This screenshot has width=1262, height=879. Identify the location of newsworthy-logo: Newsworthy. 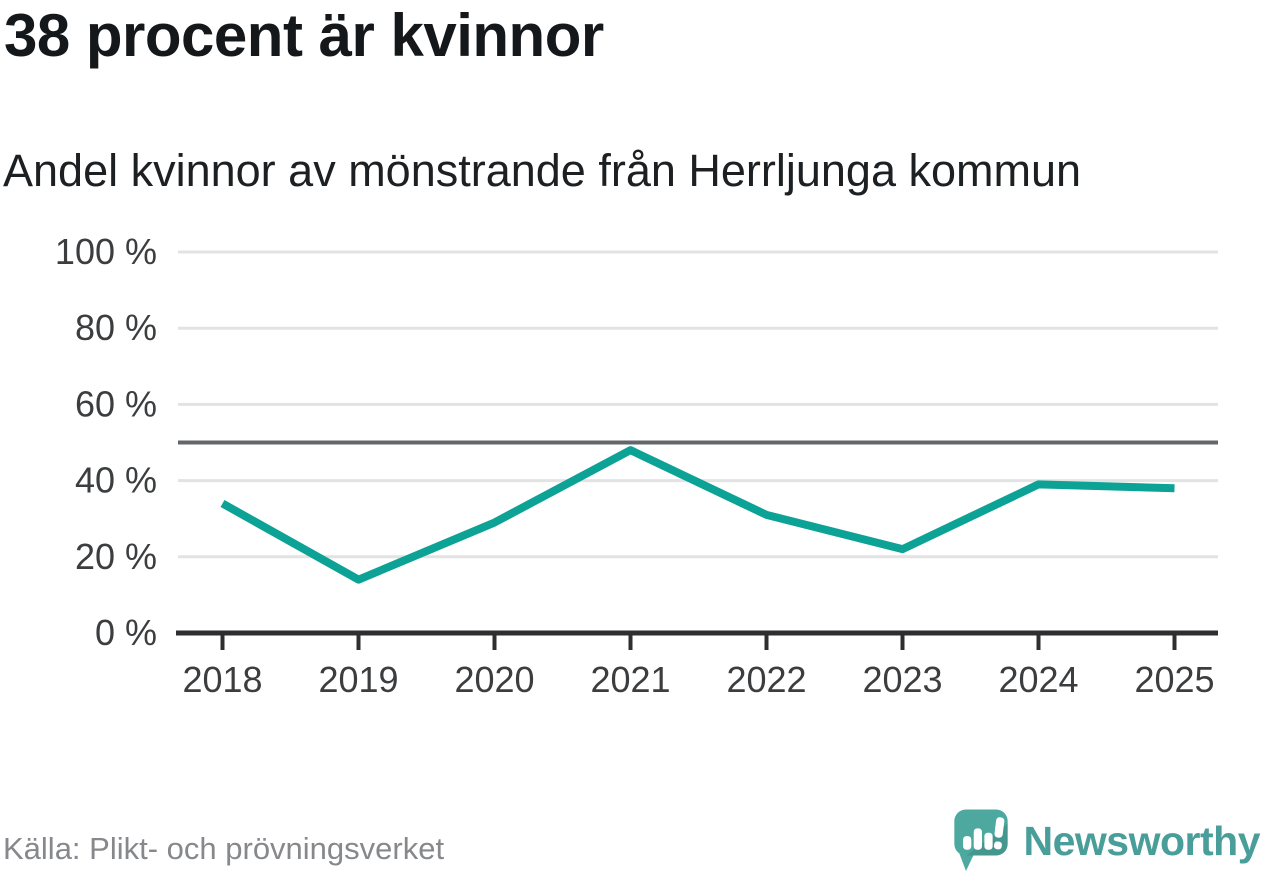
(1107, 841).